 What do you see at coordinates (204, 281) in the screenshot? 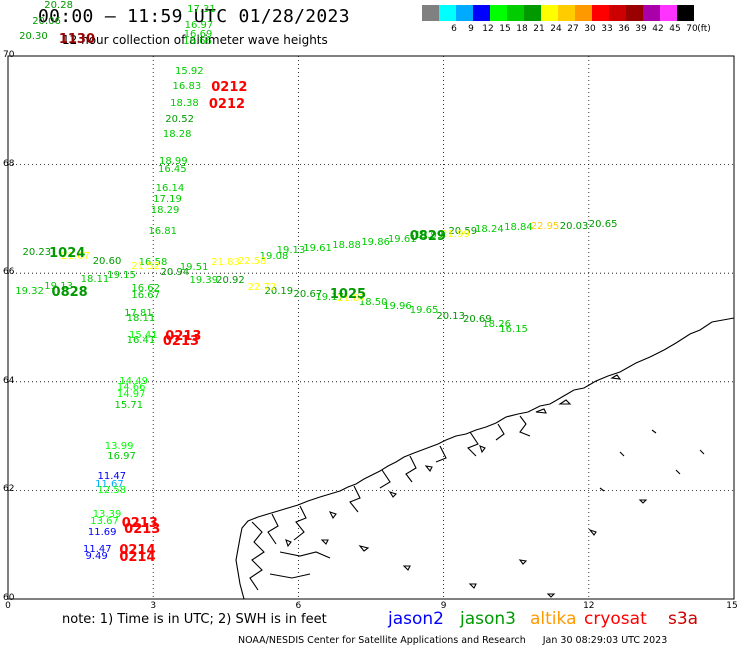
I see `wave-height-value: 19.39` at bounding box center [204, 281].